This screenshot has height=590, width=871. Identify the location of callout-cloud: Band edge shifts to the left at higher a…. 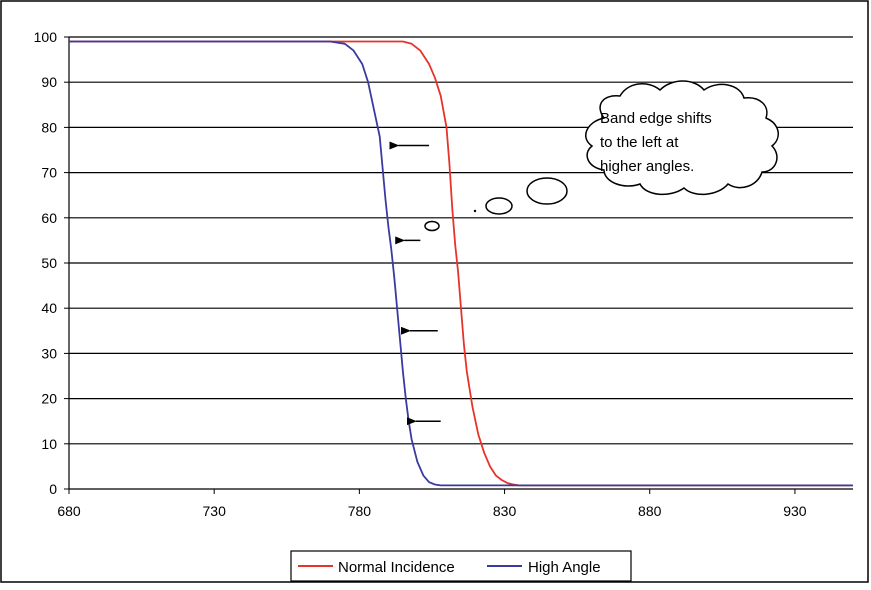
(682, 138).